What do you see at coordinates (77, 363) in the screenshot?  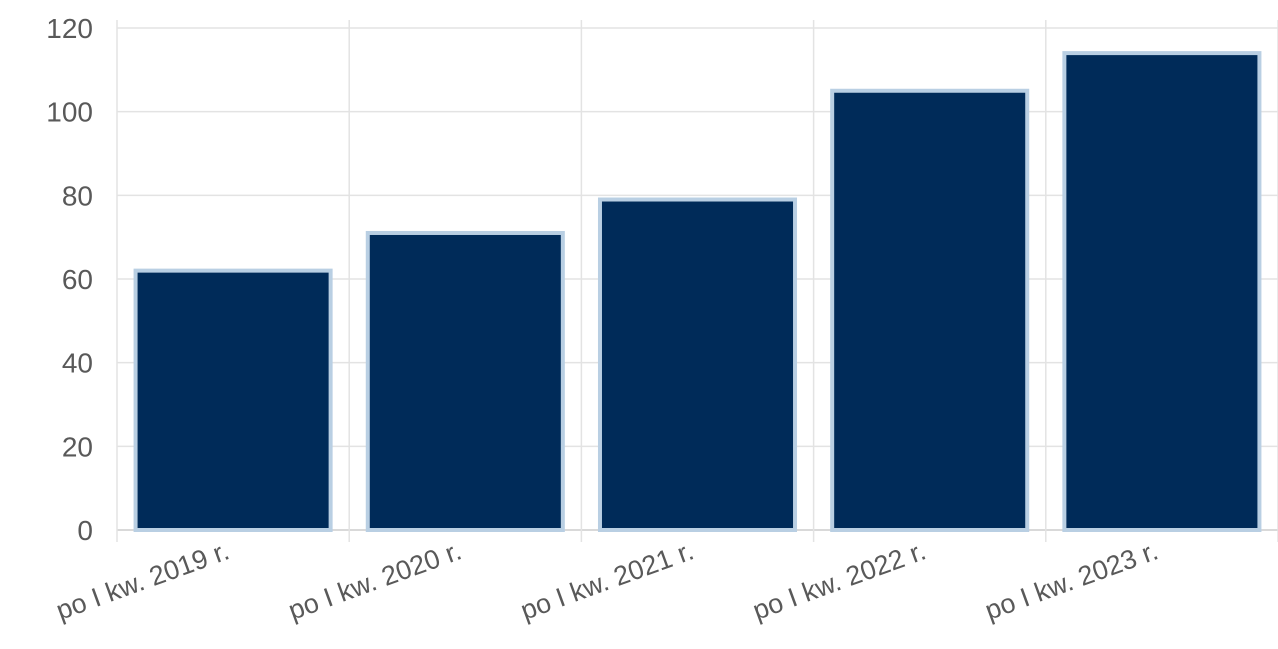 I see `y-tick-label: 40` at bounding box center [77, 363].